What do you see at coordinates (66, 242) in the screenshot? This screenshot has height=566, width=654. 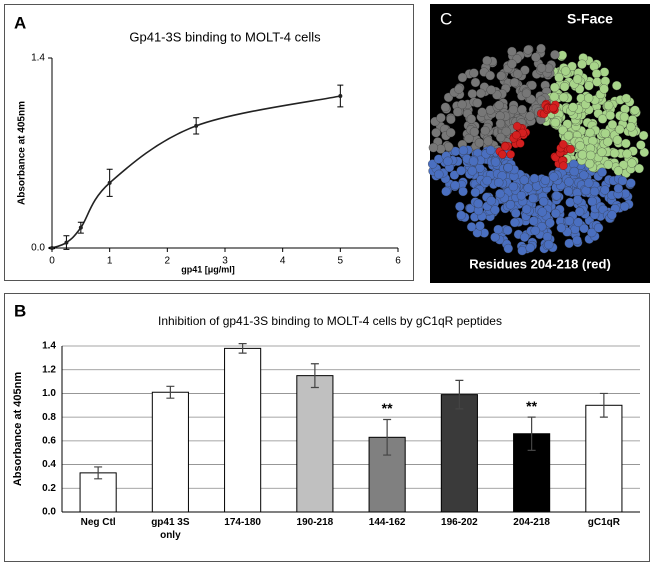 I see `data-point` at bounding box center [66, 242].